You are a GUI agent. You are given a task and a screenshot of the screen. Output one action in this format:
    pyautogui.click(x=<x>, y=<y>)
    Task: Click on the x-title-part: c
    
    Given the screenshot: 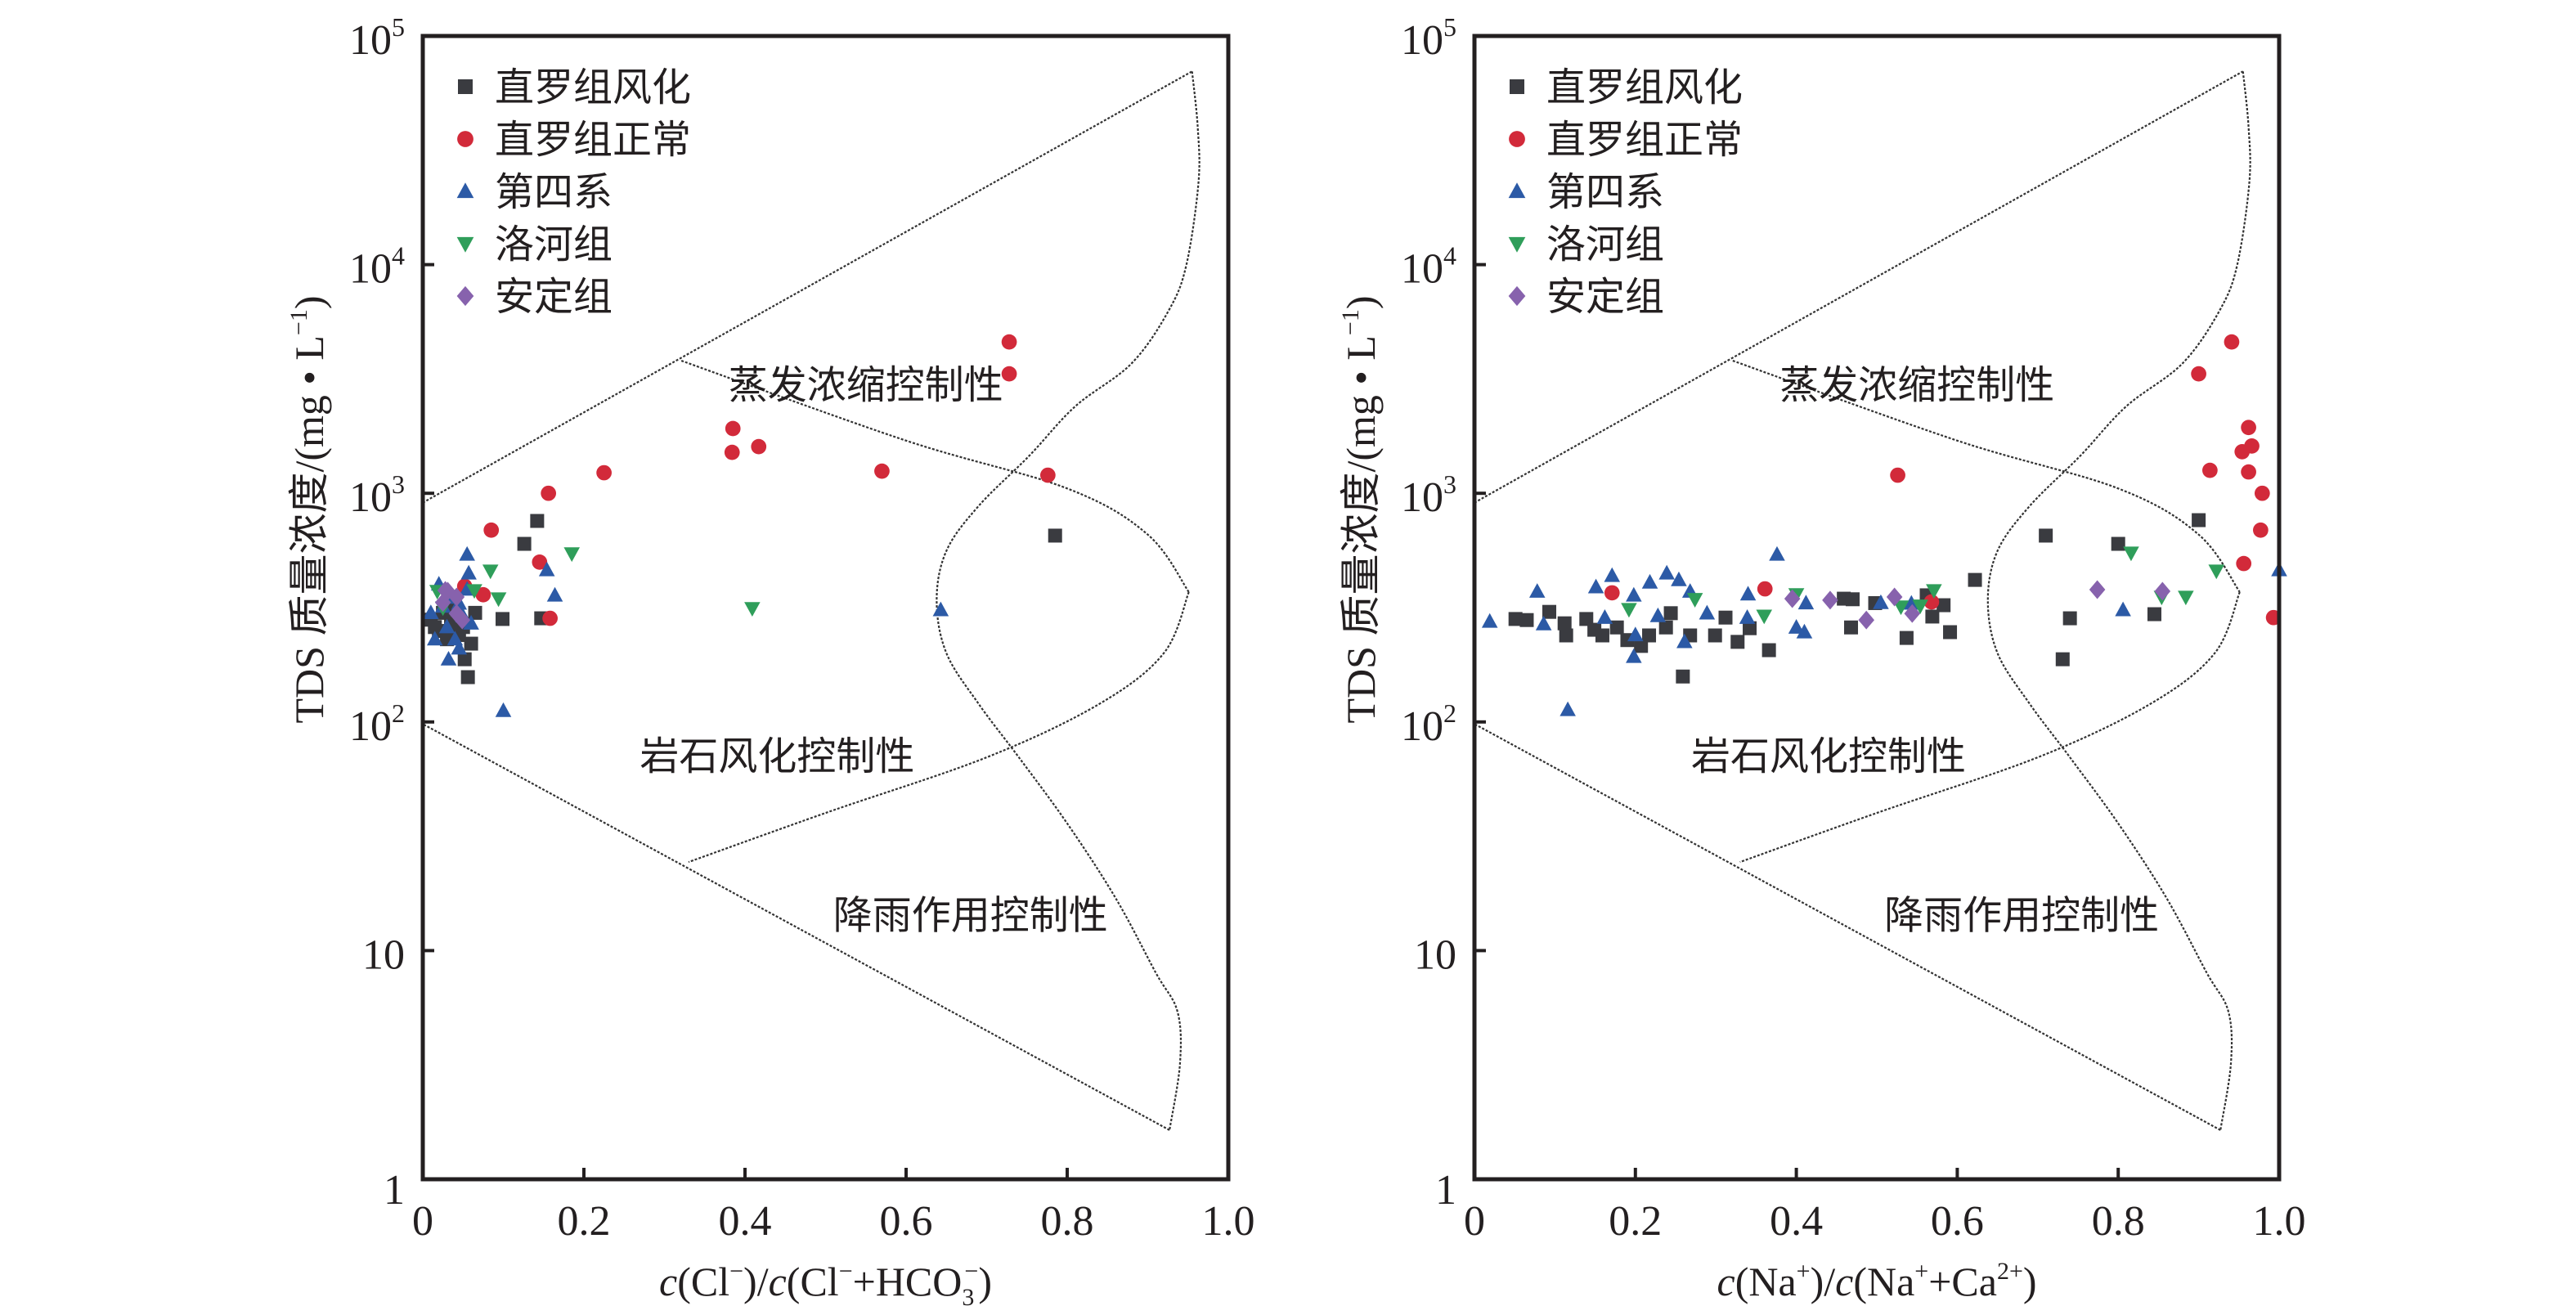 What is the action you would take?
    pyautogui.click(x=1844, y=1281)
    